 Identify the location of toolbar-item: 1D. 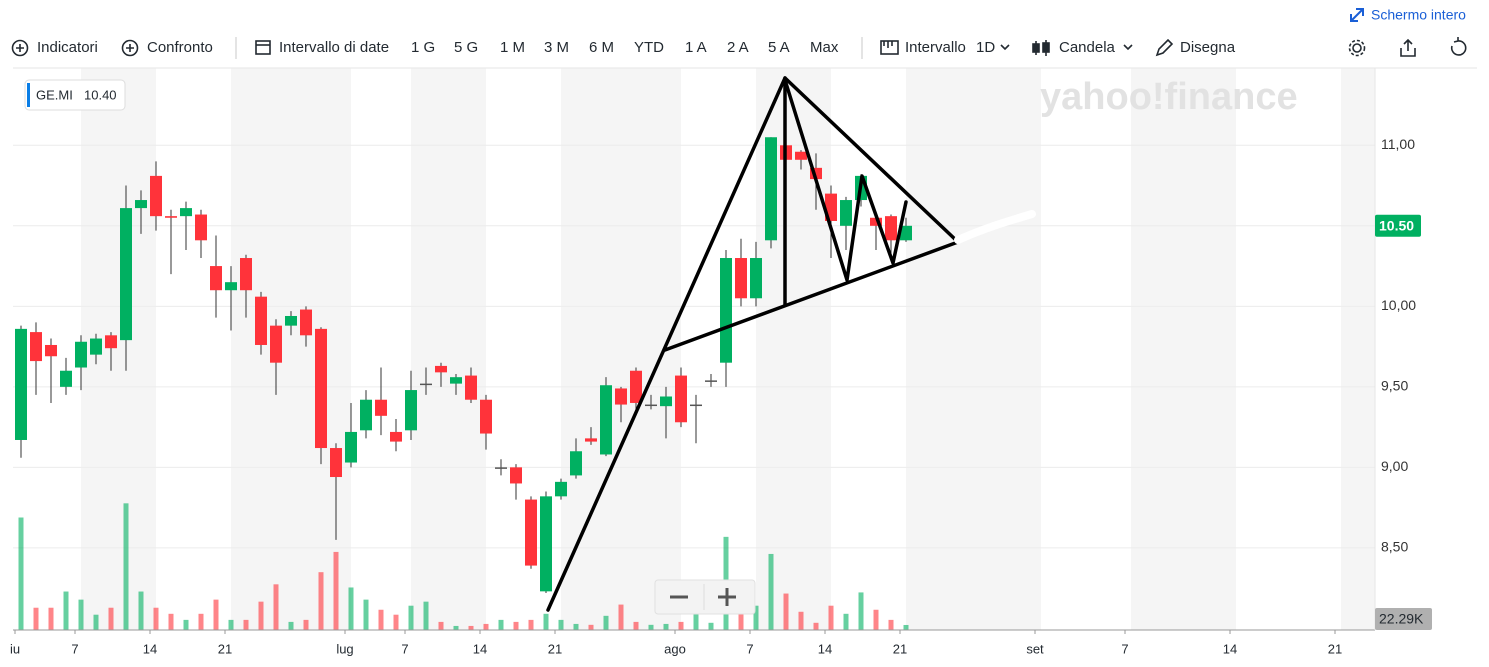
(985, 47).